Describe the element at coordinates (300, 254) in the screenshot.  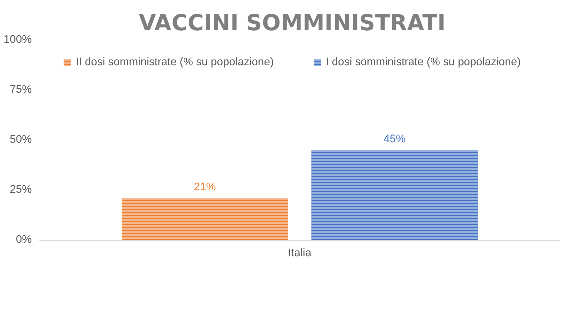
I see `x-tick-label: Italia` at that location.